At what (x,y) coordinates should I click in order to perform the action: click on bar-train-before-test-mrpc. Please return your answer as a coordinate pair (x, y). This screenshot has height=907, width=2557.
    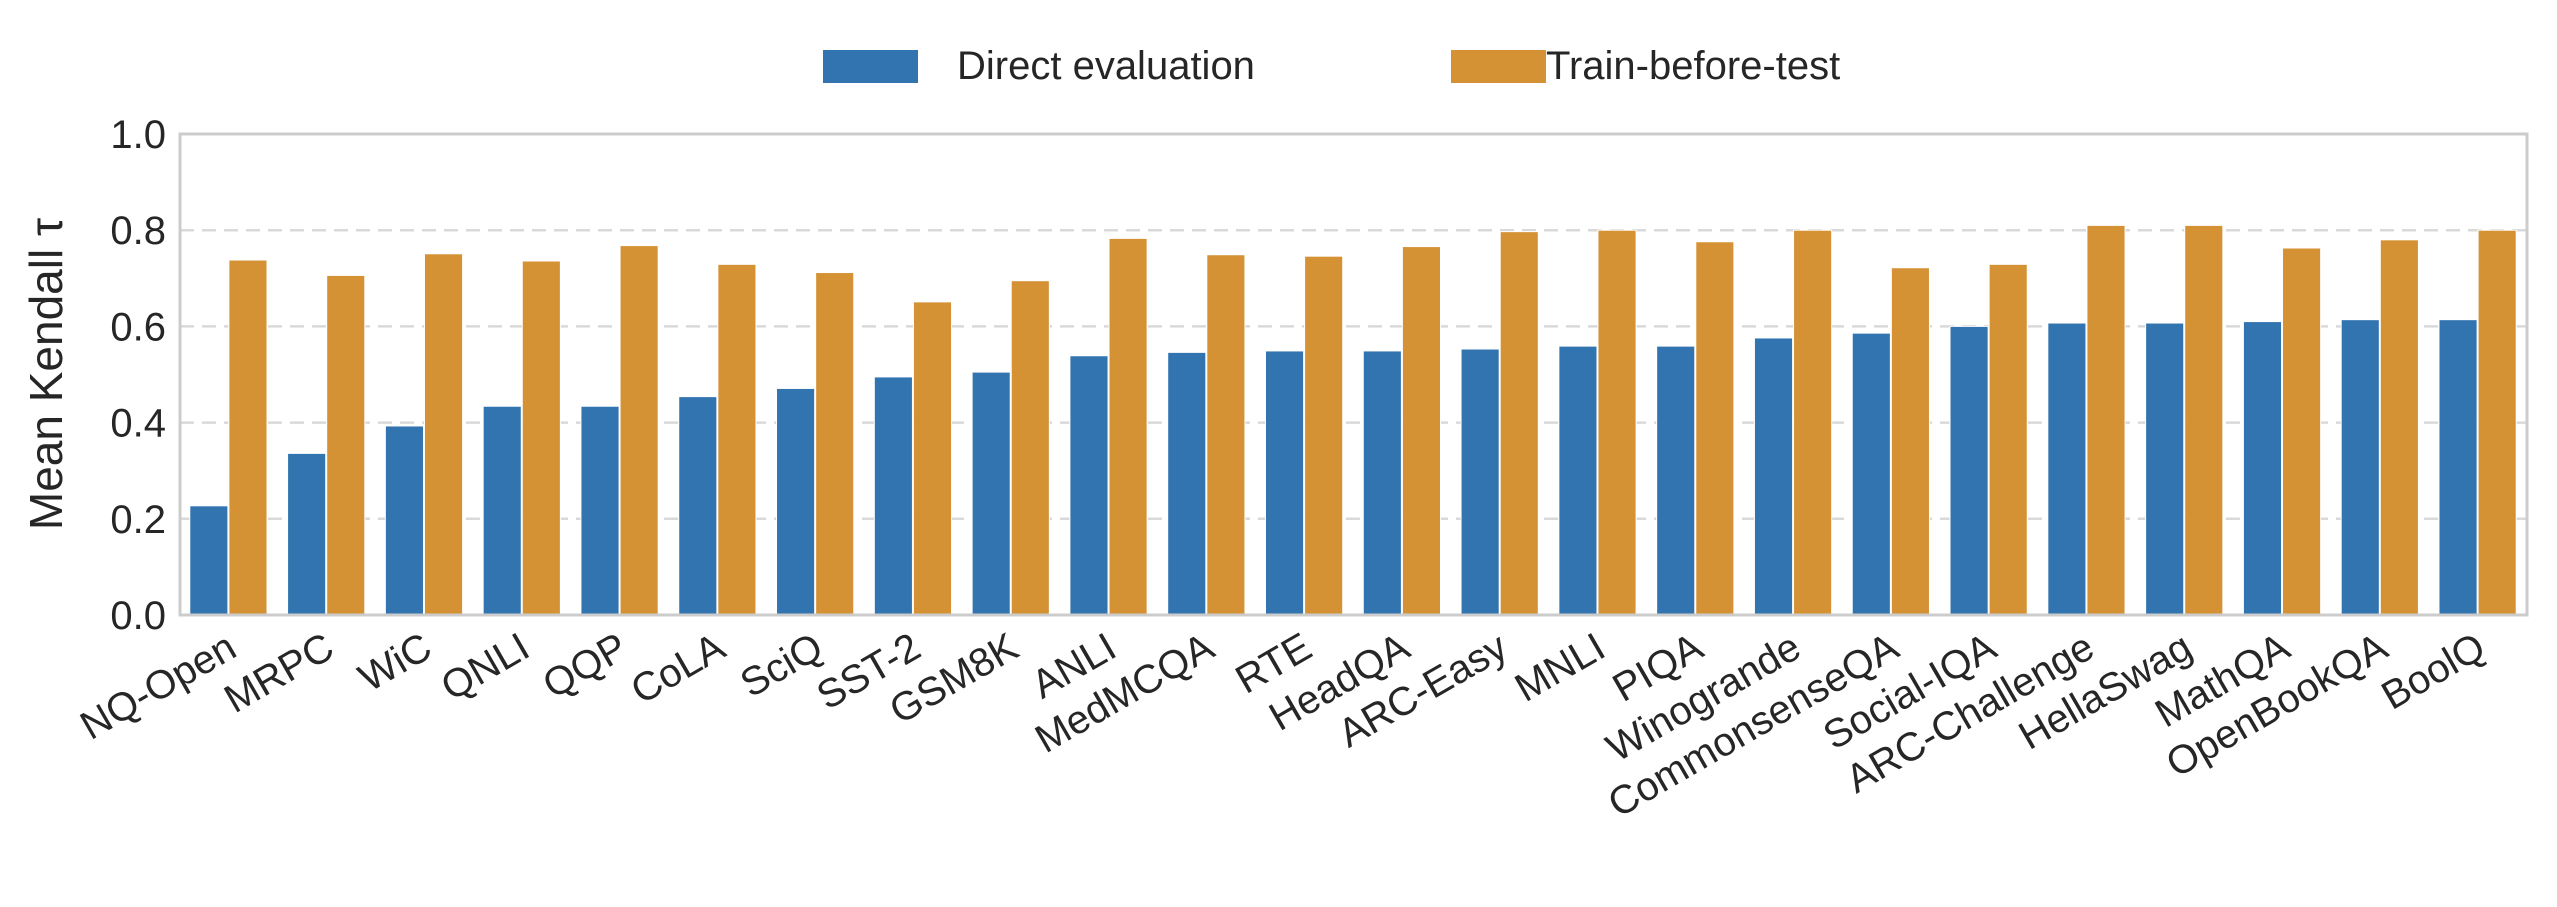
    Looking at the image, I should click on (346, 445).